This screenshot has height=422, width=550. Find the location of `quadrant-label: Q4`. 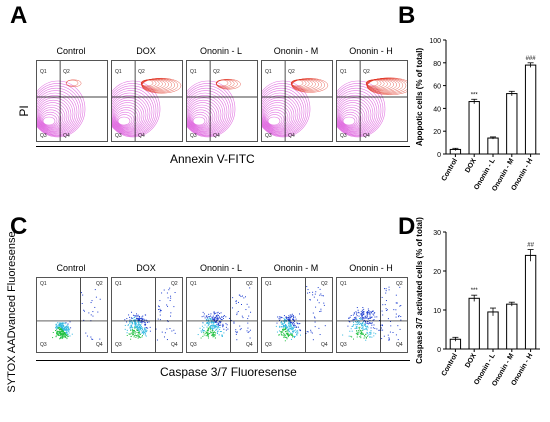

quadrant-label: Q4 is located at coordinates (99, 345).